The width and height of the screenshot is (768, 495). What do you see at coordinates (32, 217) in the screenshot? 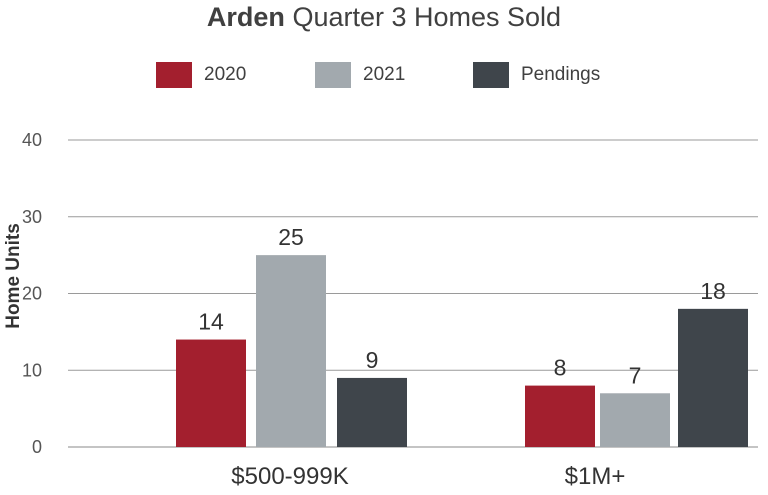
I see `y-tick-label: 30` at bounding box center [32, 217].